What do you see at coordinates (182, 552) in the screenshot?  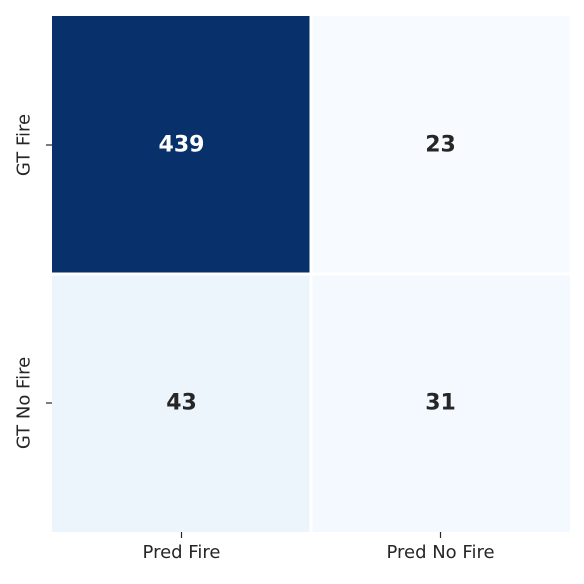 I see `x-tick-label-0: Pred Fire` at bounding box center [182, 552].